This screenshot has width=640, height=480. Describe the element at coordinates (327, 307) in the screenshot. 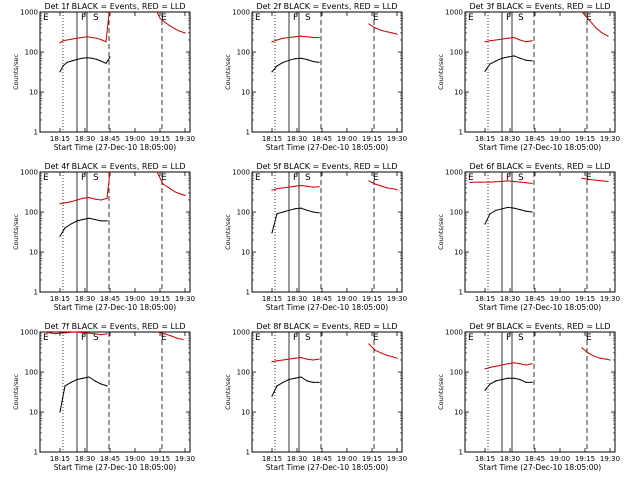

I see `x-axis-label: Start Time (27-Dec-10 18:05:00)` at that location.